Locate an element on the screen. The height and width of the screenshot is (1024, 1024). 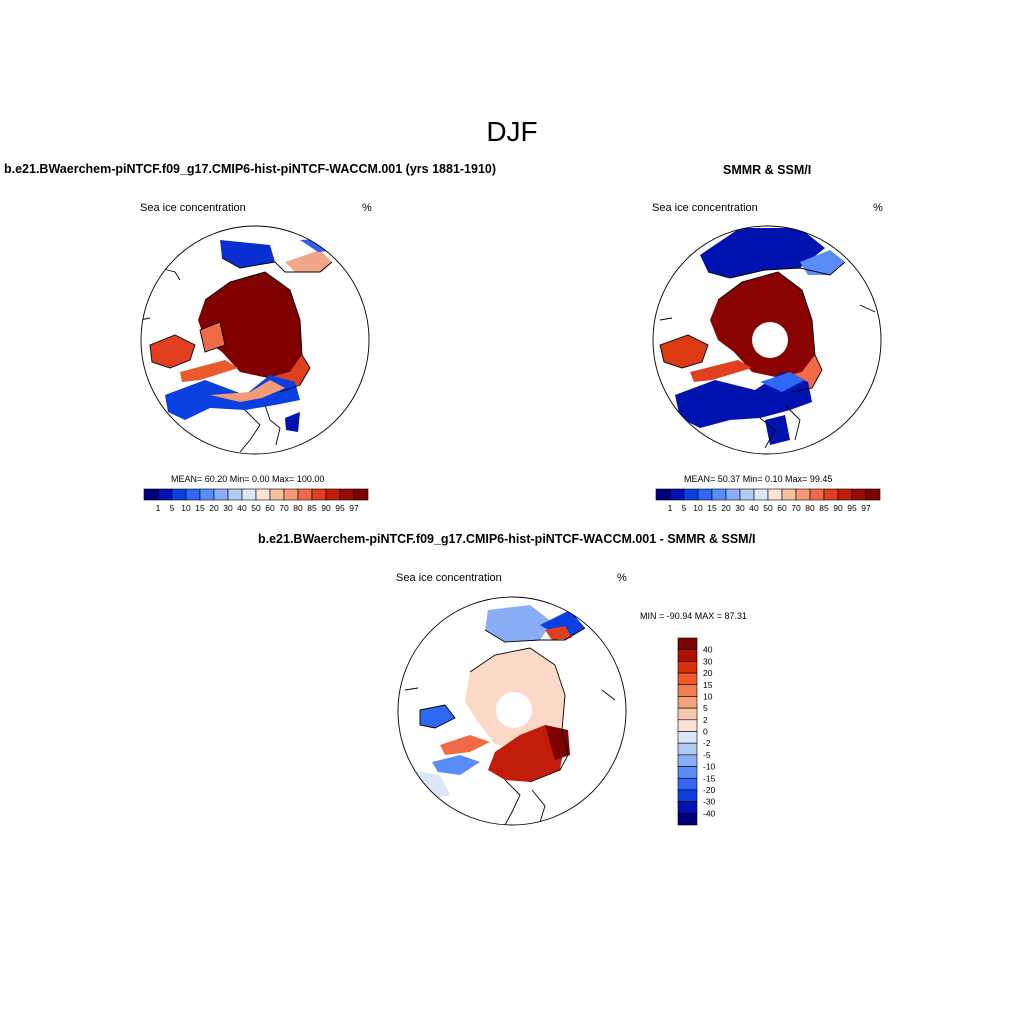
diff-colorbar-tick-label: 15 is located at coordinates (708, 685).